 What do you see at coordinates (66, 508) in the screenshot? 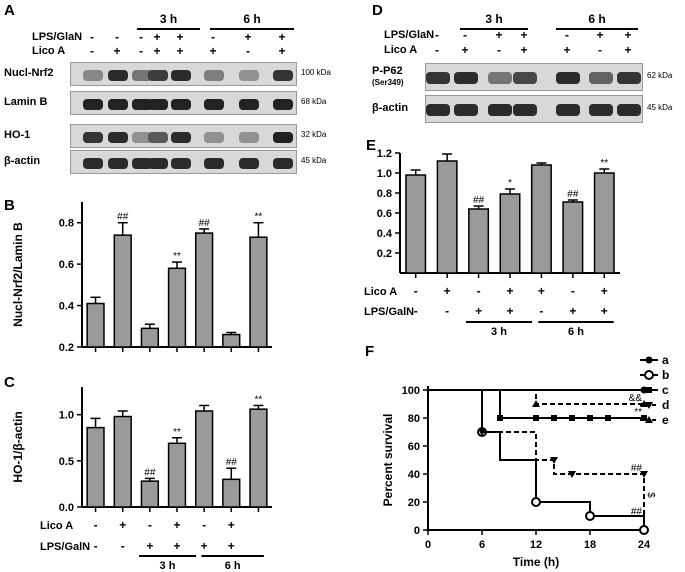
I see `y-tick-label: 0.0` at bounding box center [66, 508].